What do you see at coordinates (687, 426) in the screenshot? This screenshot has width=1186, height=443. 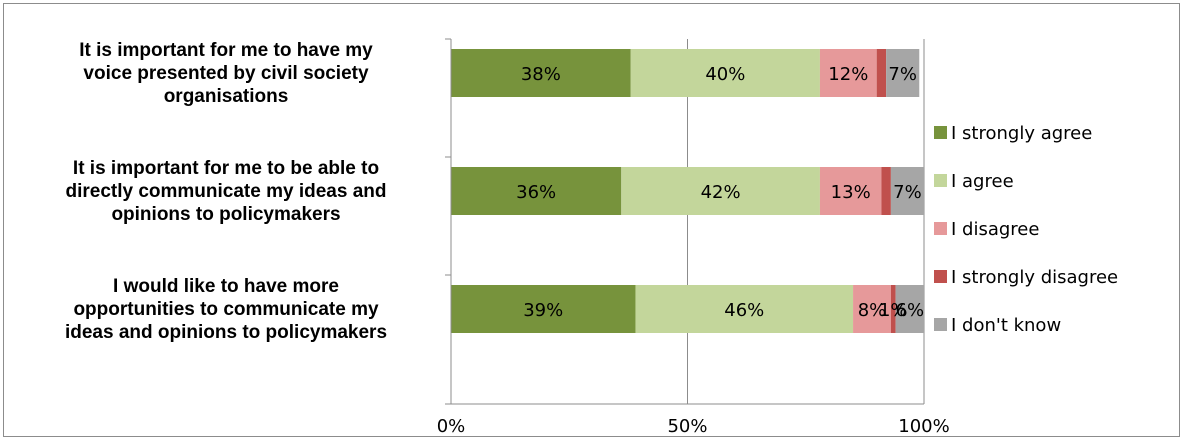 I see `x-tick-label: 50%` at bounding box center [687, 426].